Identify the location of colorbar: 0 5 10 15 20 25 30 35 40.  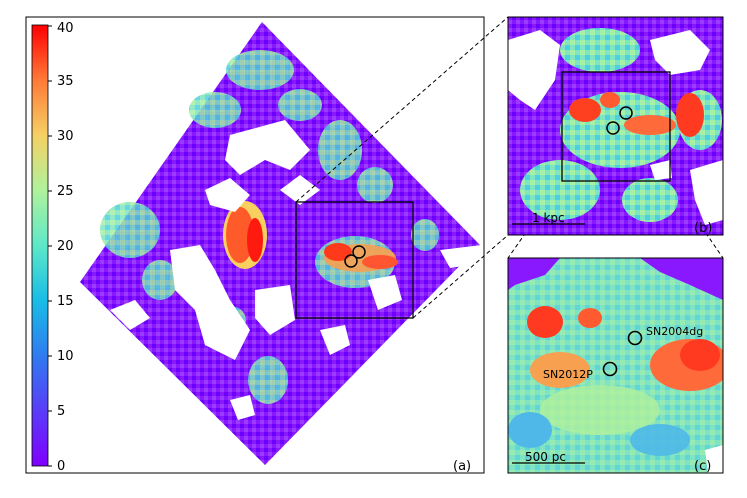
(52, 247).